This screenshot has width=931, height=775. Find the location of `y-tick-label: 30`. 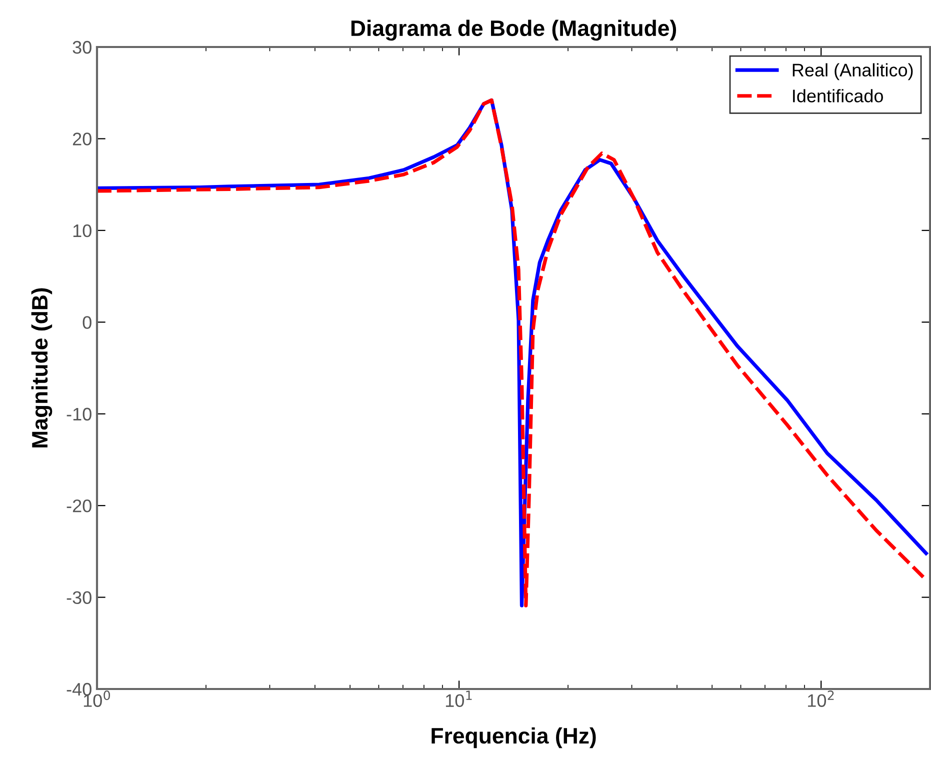

y-tick-label: 30 is located at coordinates (82, 47).